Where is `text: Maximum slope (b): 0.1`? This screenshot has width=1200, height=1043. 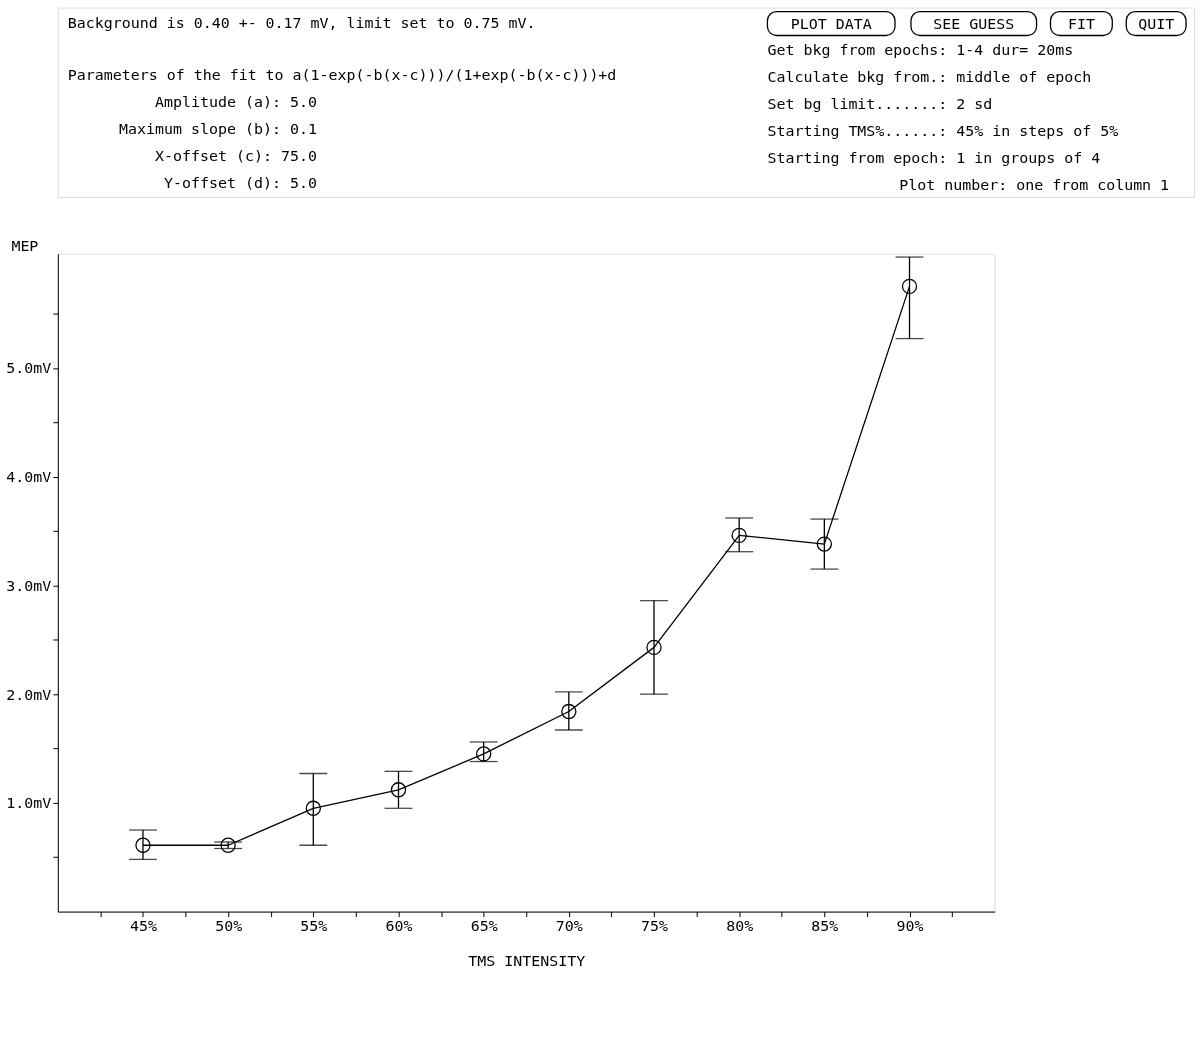
text: Maximum slope (b): 0.1 is located at coordinates (218, 129).